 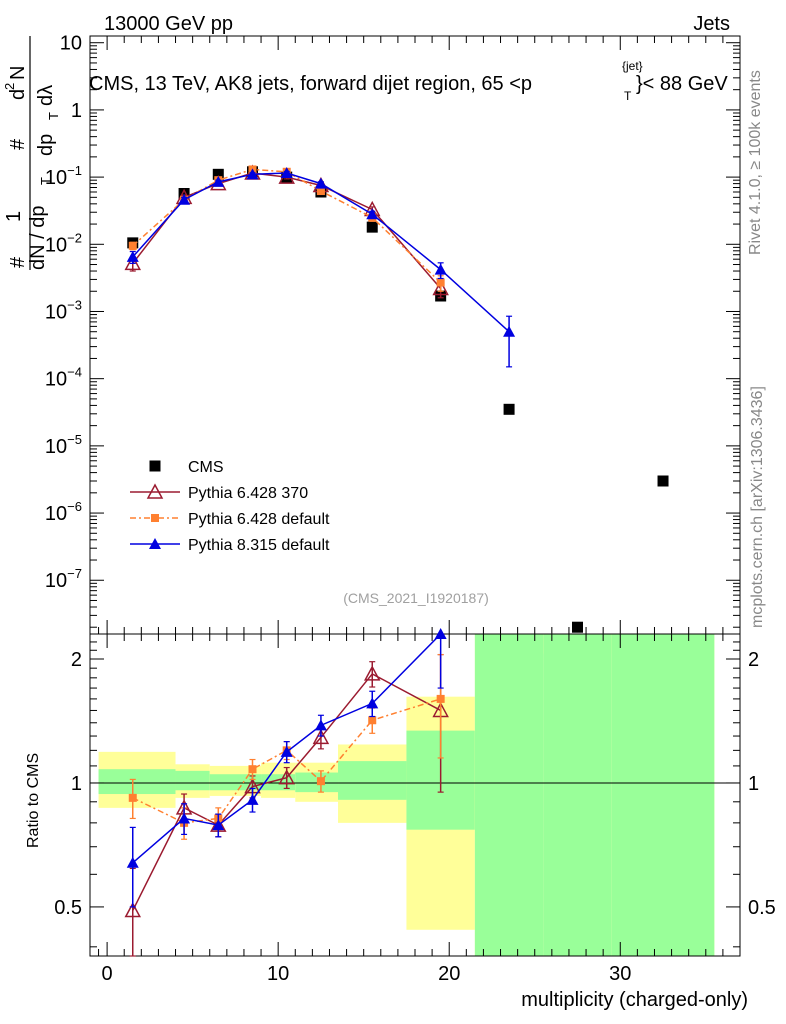 What do you see at coordinates (206, 467) in the screenshot?
I see `legend-label-cms: CMS` at bounding box center [206, 467].